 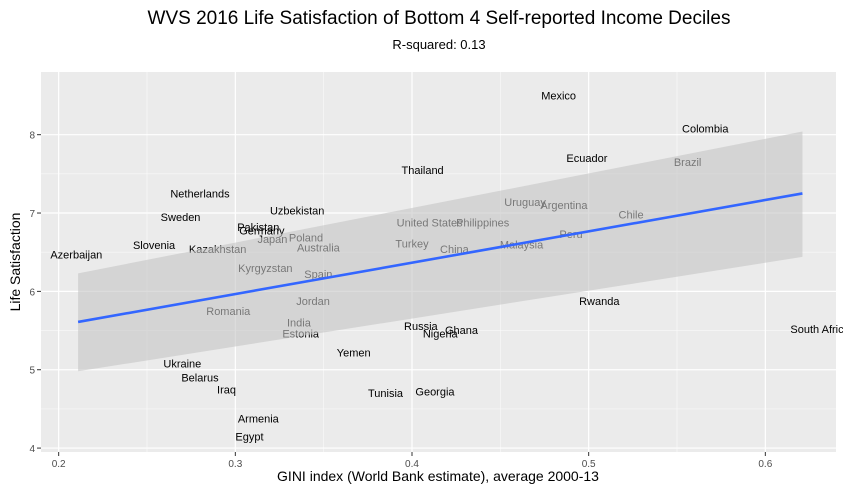 I want to click on y-tick-label: 4, so click(x=32, y=449).